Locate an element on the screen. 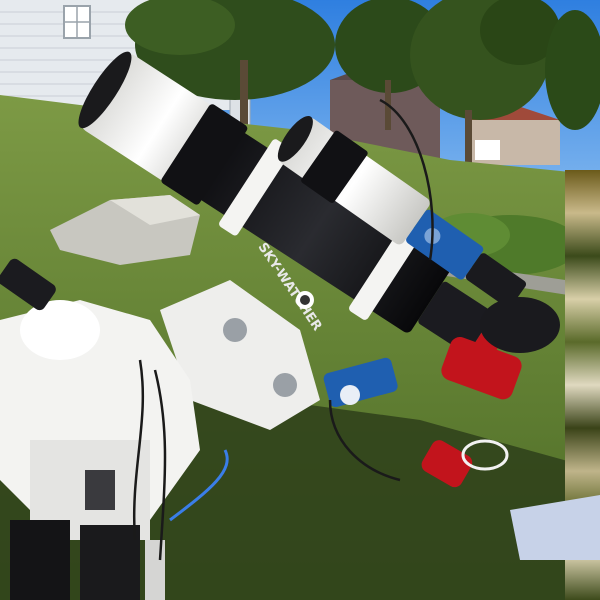  main-camera-adapter is located at coordinates (447, 464).